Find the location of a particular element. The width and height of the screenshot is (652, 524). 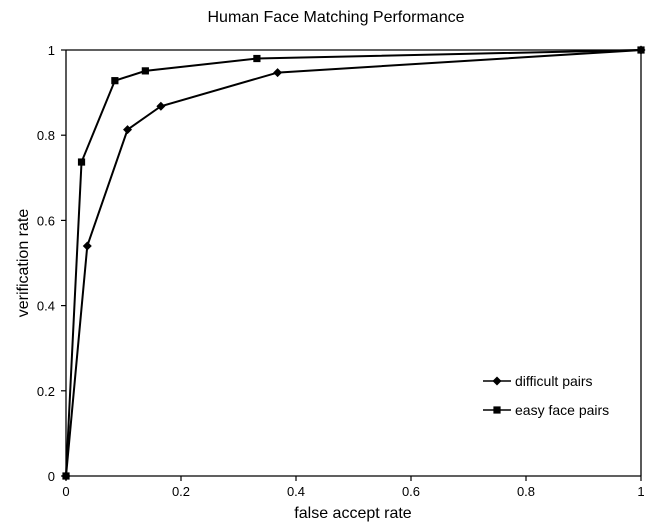

legend-label: easy face pairs is located at coordinates (562, 410).